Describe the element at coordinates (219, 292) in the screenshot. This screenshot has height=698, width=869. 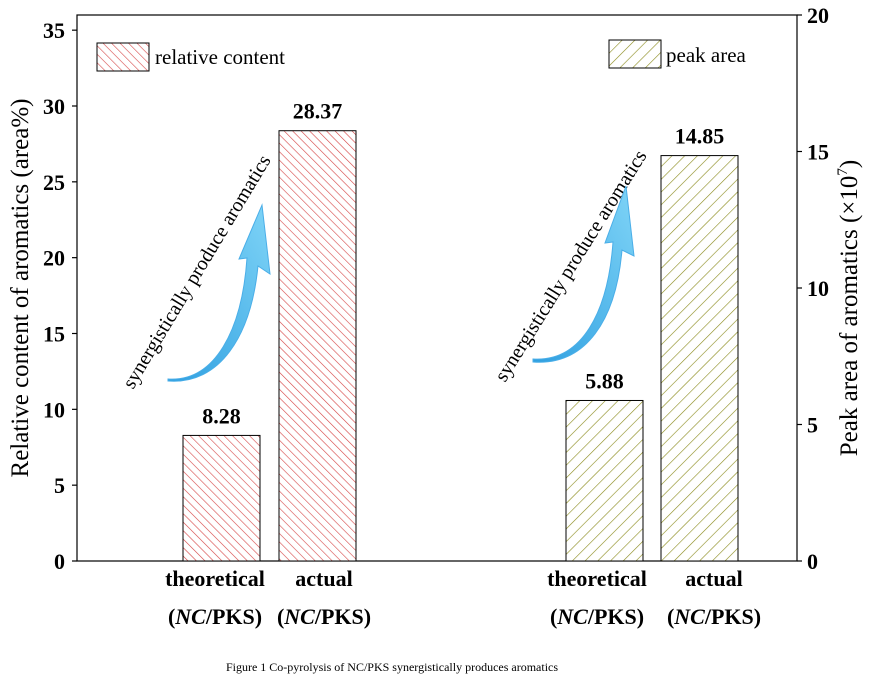
I see `synergy-arrow-left-icon` at that location.